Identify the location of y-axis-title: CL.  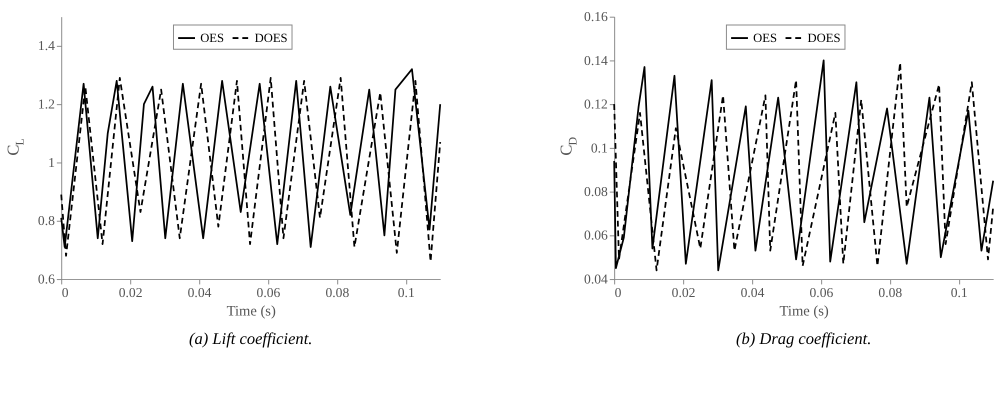
(14, 147).